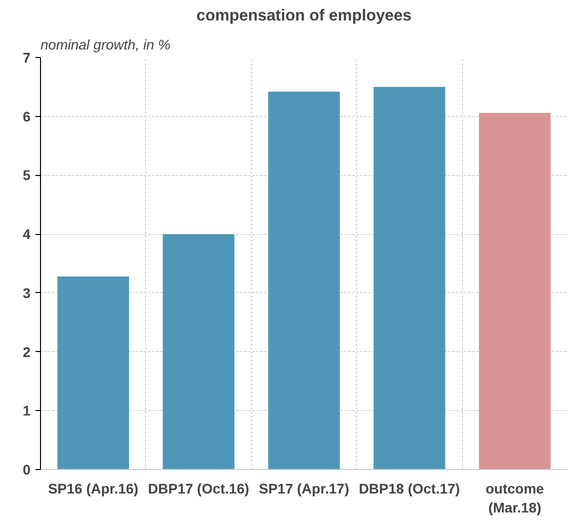 This screenshot has width=580, height=522. What do you see at coordinates (26, 175) in the screenshot?
I see `y-tick-label: 5` at bounding box center [26, 175].